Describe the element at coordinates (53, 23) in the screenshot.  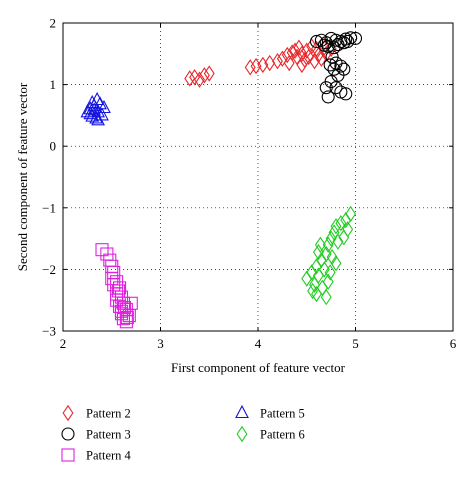
I see `y-tick-label: 2` at that location.